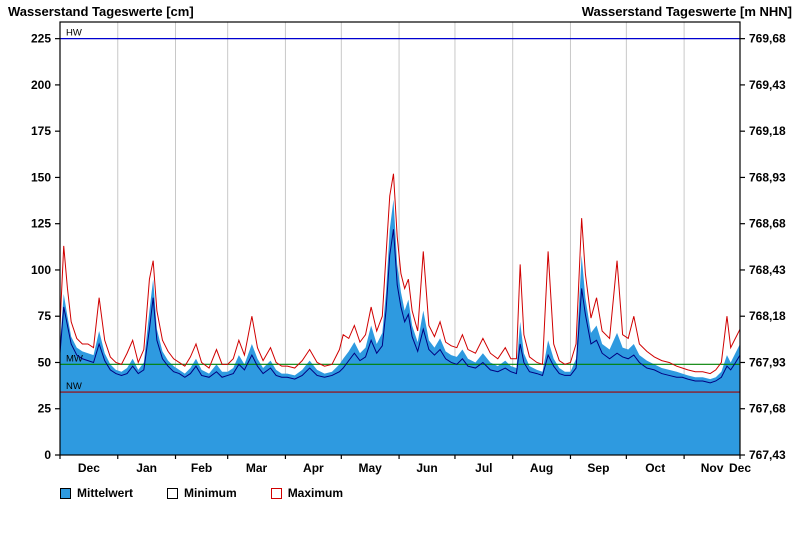 The height and width of the screenshot is (550, 800). I want to click on minimum-swatch-icon, so click(173, 493).